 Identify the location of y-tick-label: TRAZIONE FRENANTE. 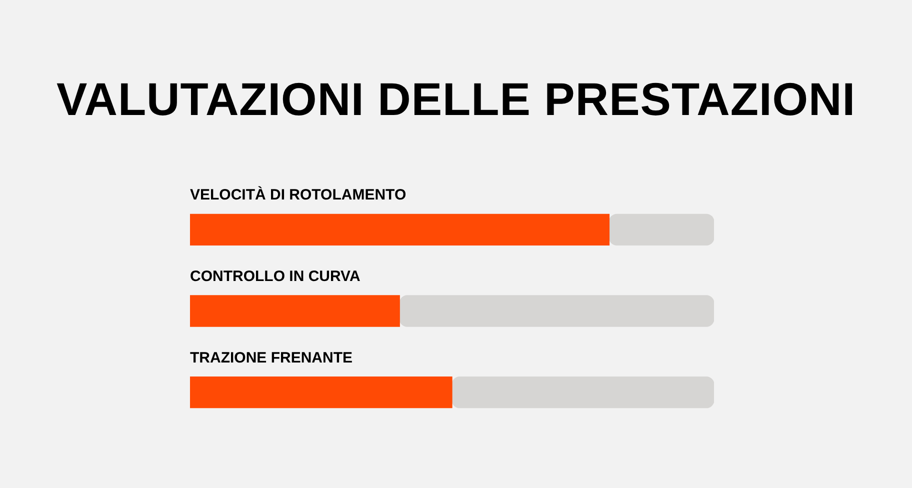
(271, 357).